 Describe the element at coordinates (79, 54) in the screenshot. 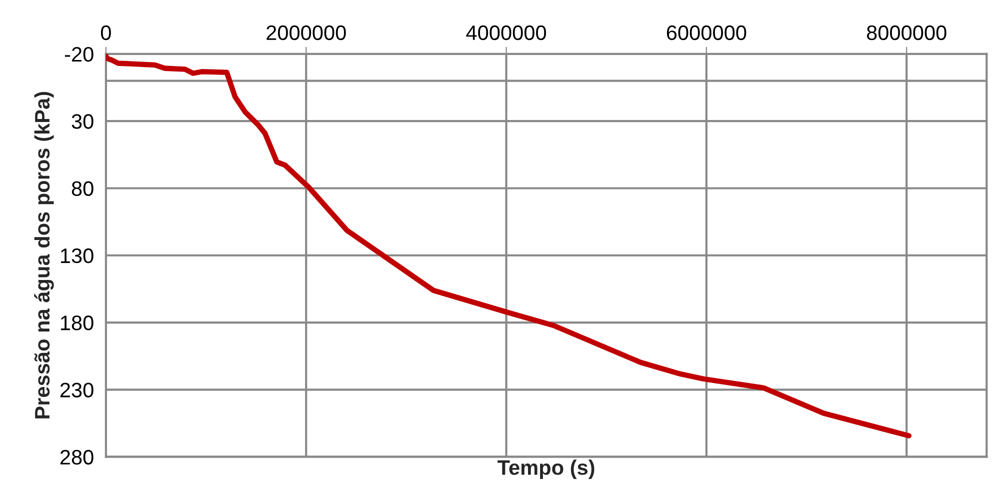

I see `y-tick-label: -20` at that location.